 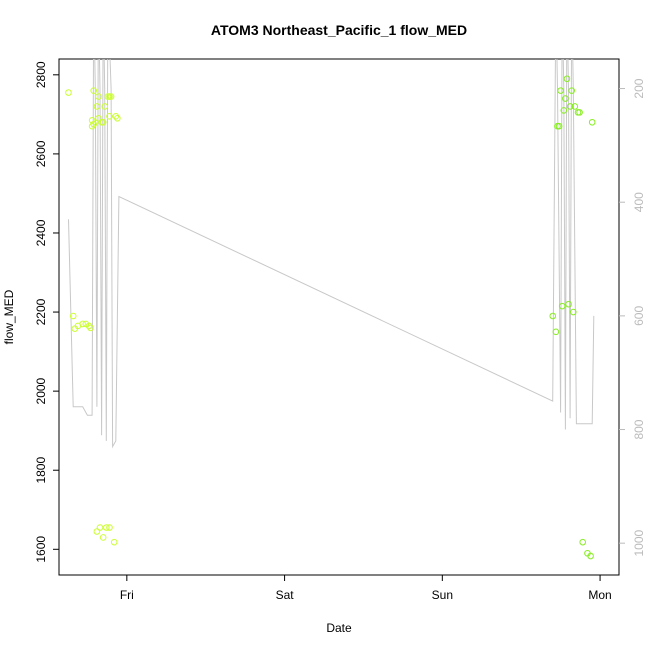 What do you see at coordinates (41, 470) in the screenshot?
I see `y-tick-label-left: 1800` at bounding box center [41, 470].